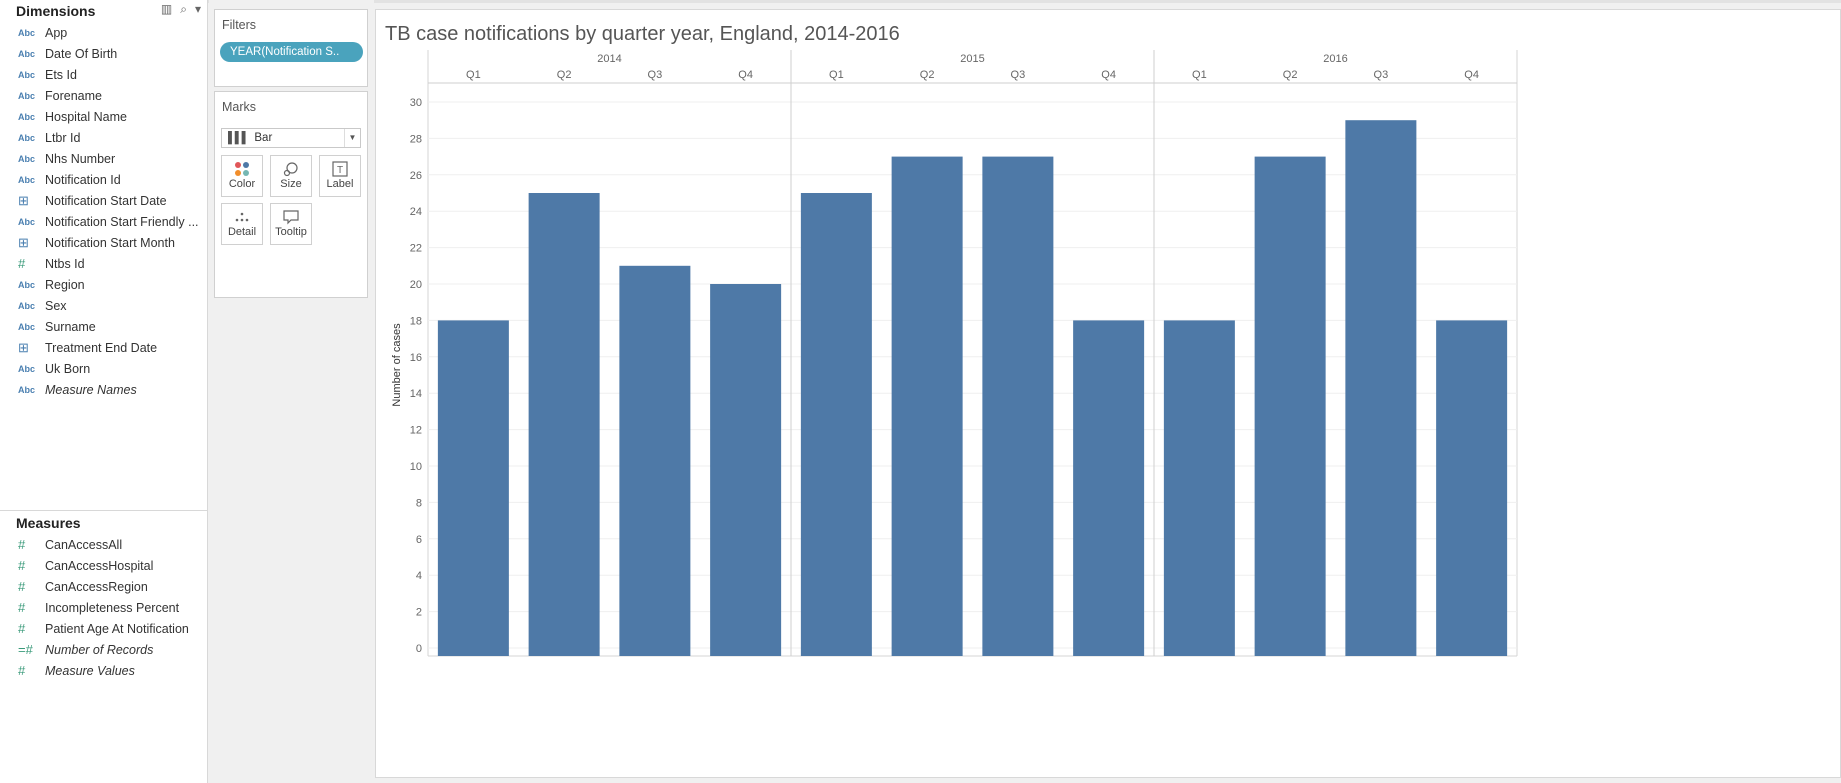  I want to click on measure-field: # Patient Age At Notification, so click(103, 628).